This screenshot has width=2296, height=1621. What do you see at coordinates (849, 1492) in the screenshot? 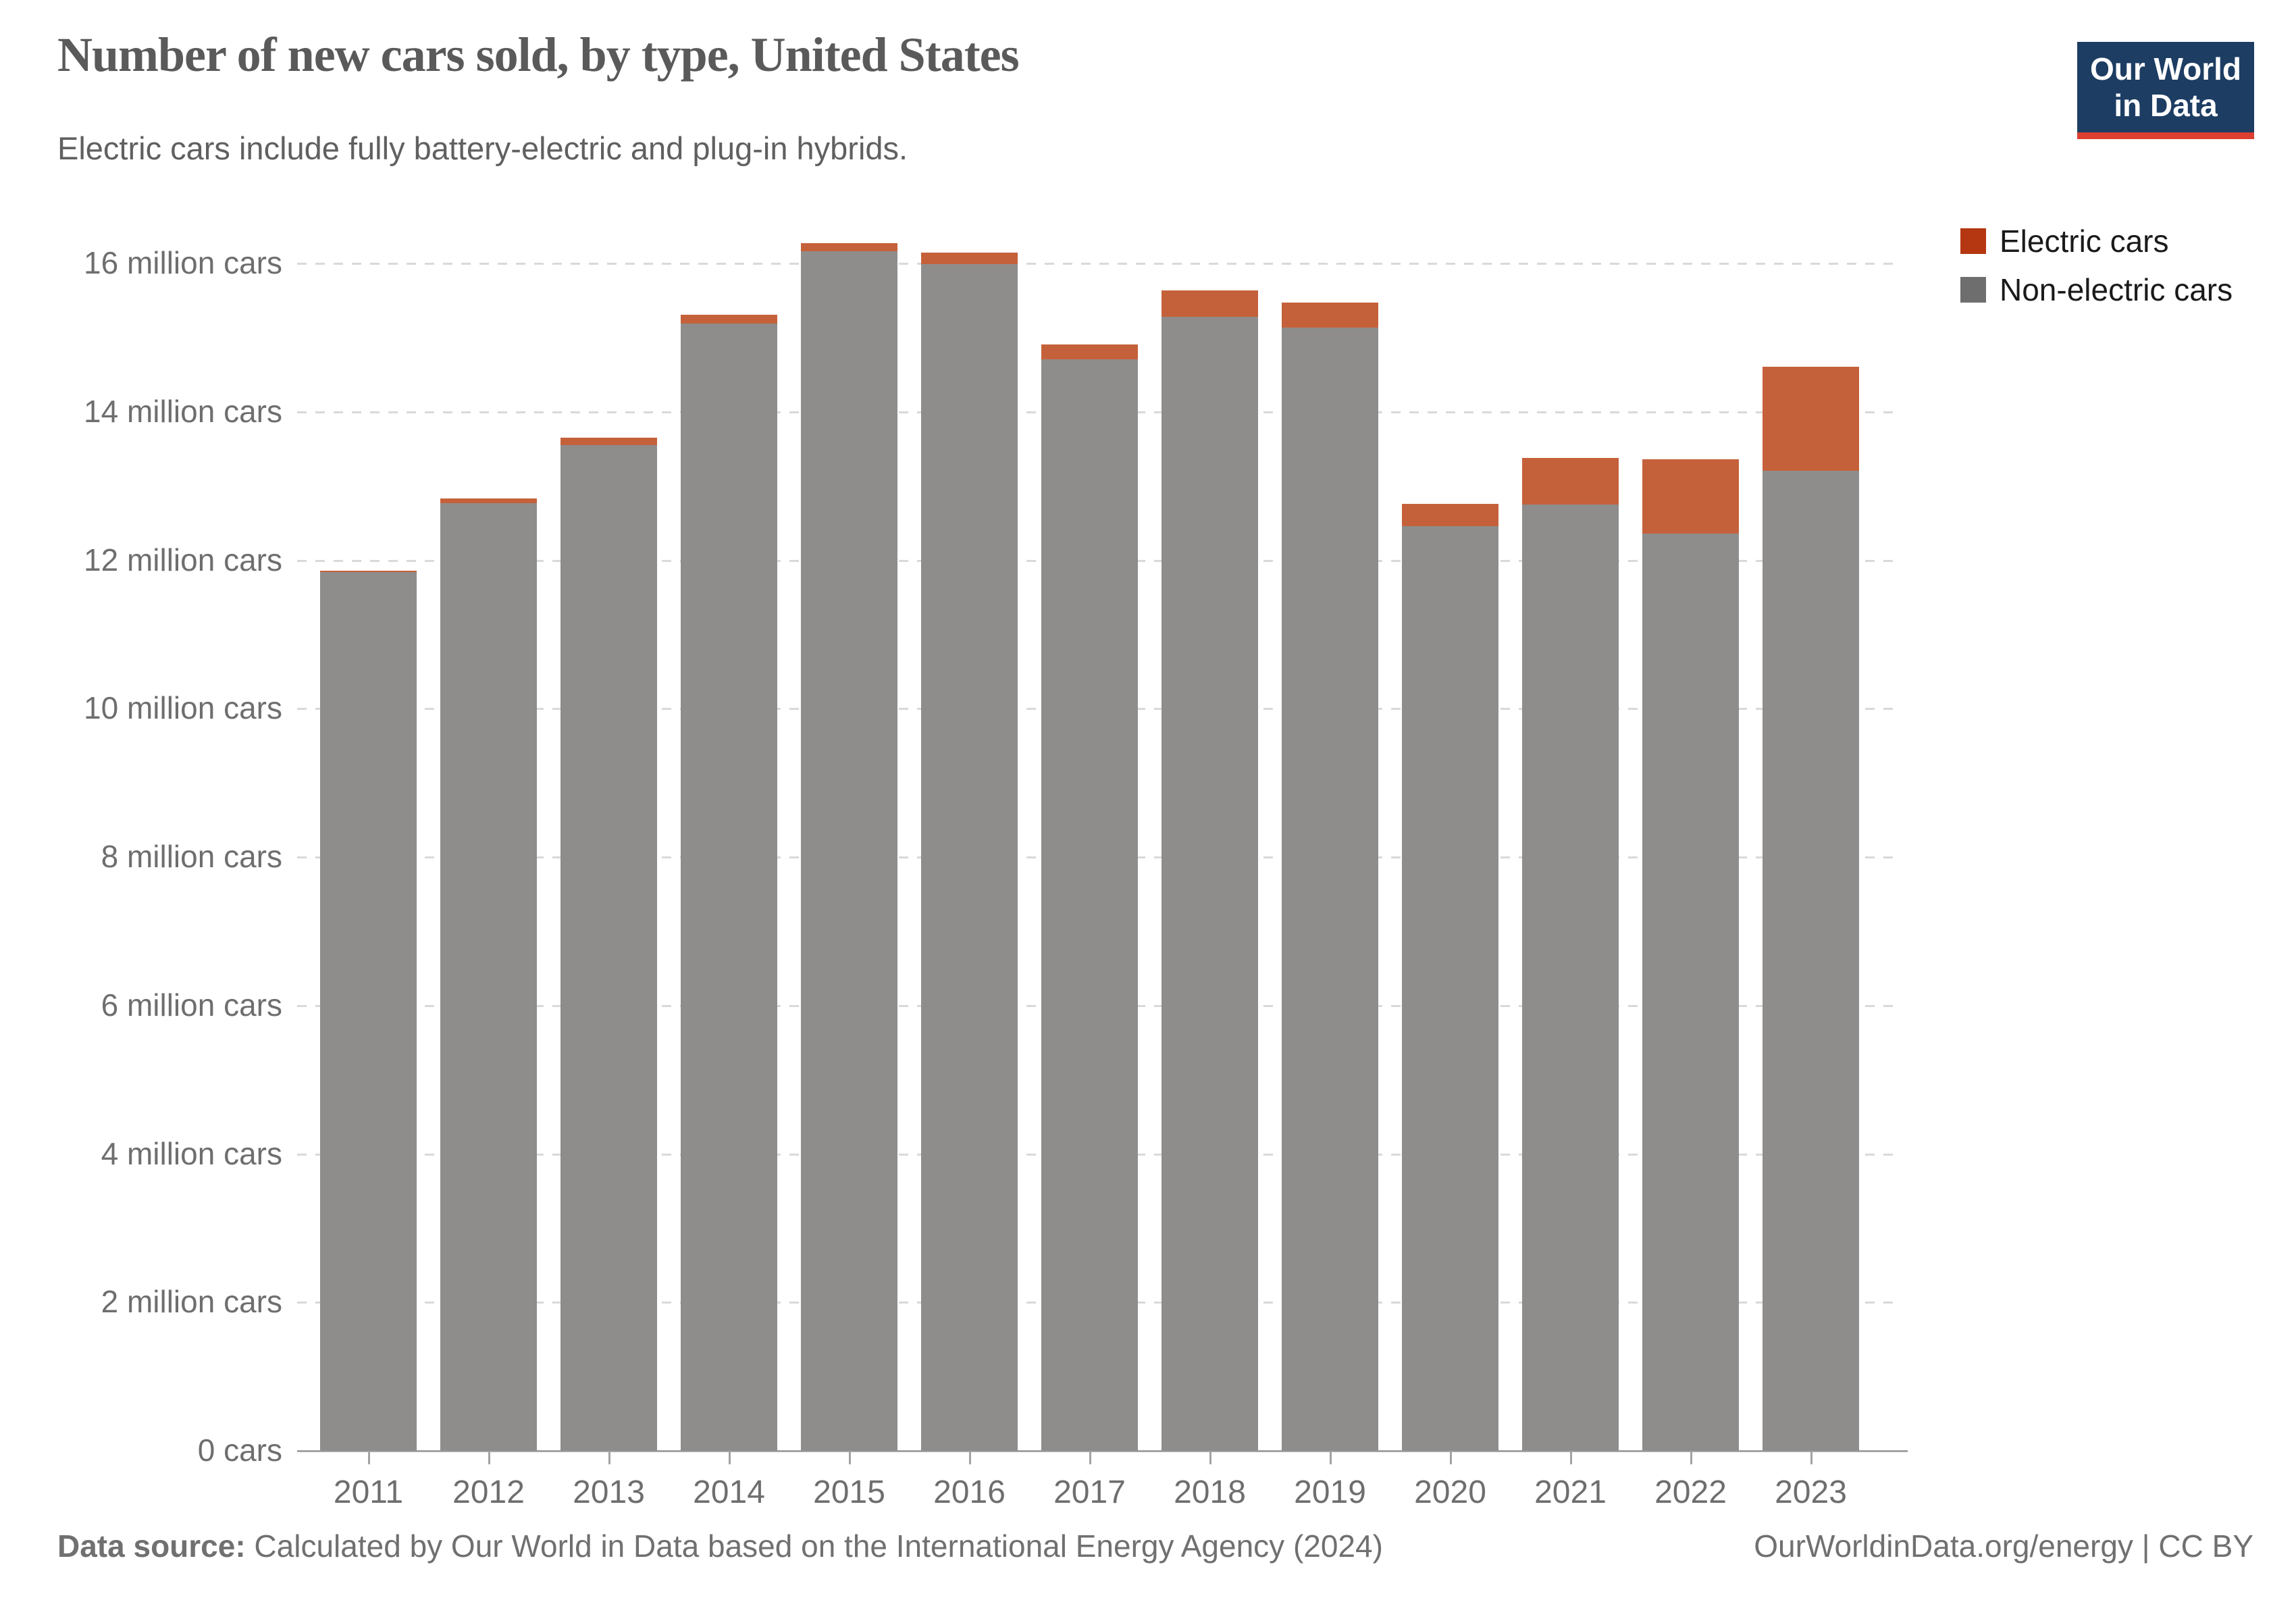
I see `x-tick-label-2015: 2015` at bounding box center [849, 1492].